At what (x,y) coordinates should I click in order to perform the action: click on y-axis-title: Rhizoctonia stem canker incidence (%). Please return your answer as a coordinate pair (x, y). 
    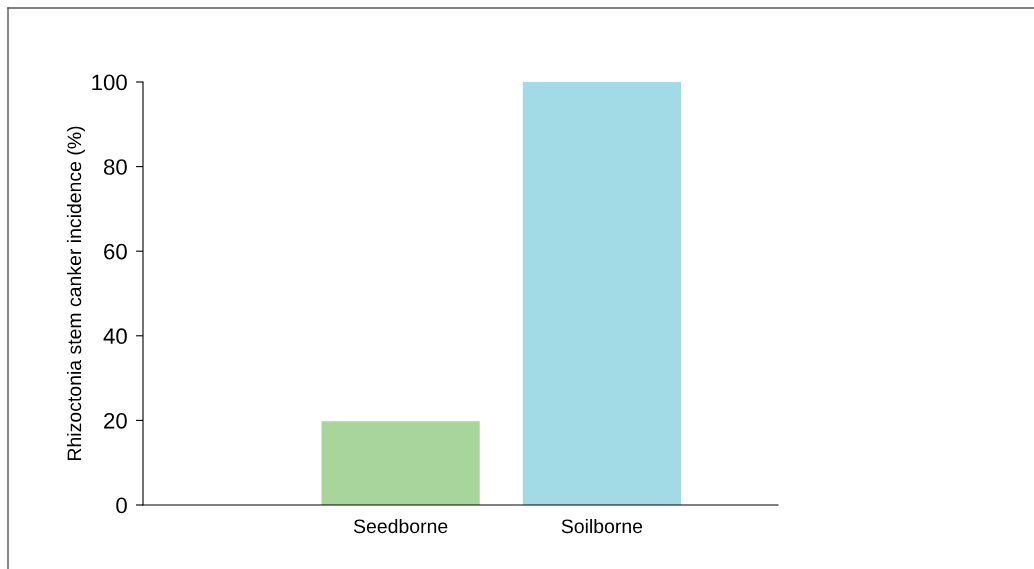
    Looking at the image, I should click on (76, 293).